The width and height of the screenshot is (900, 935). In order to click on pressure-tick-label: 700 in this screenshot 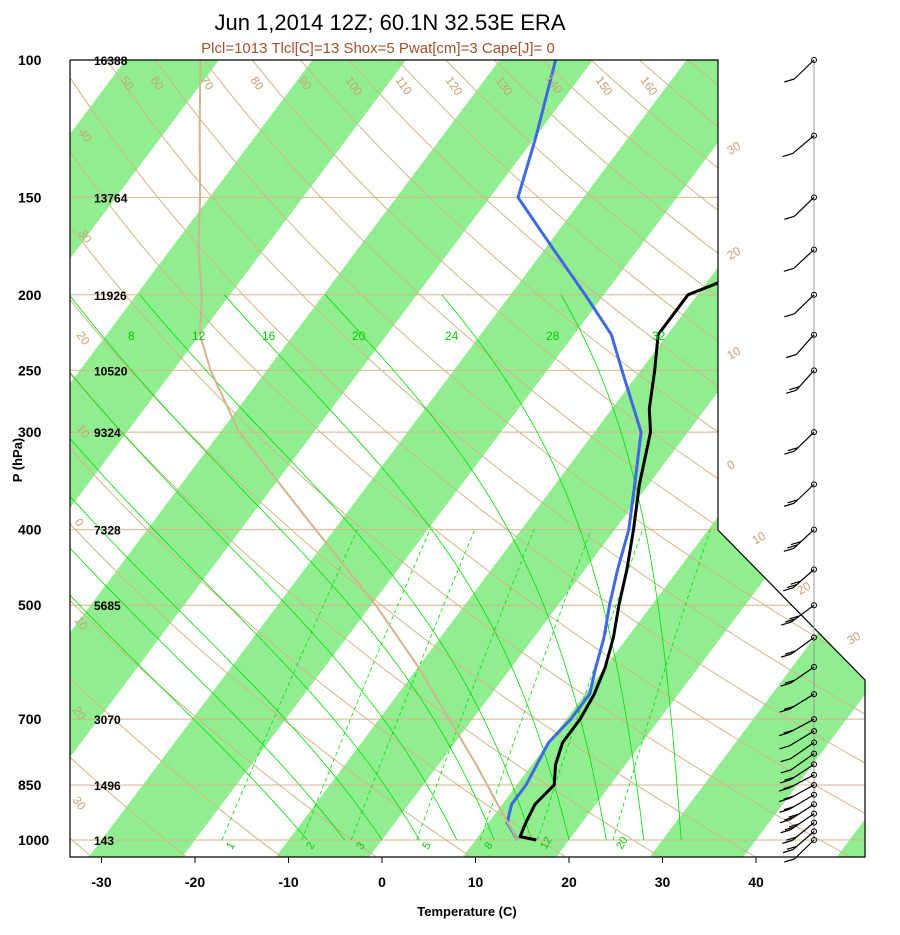, I will do `click(30, 719)`.